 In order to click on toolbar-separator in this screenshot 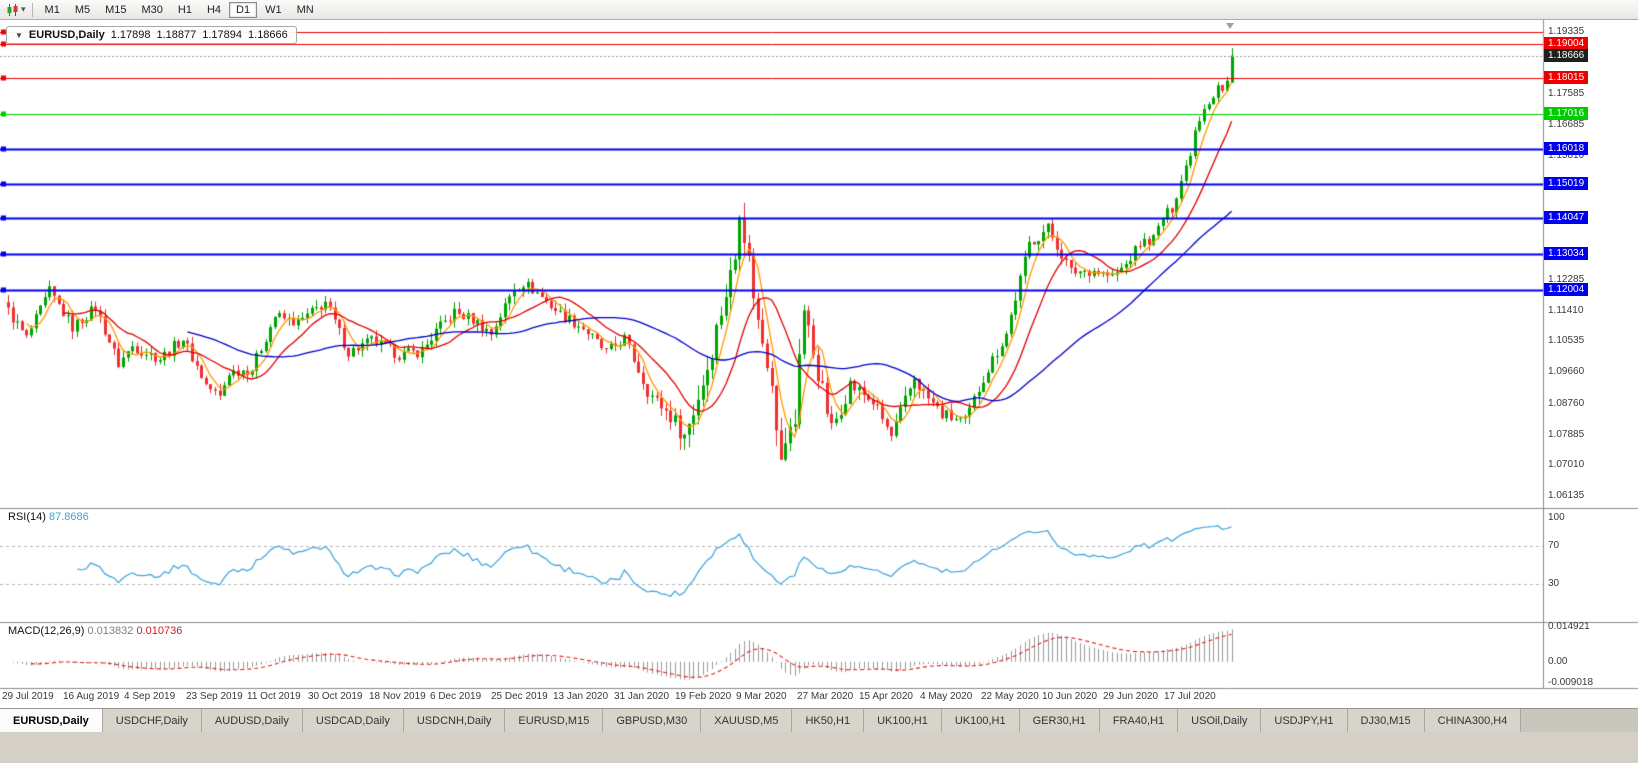, I will do `click(32, 9)`.